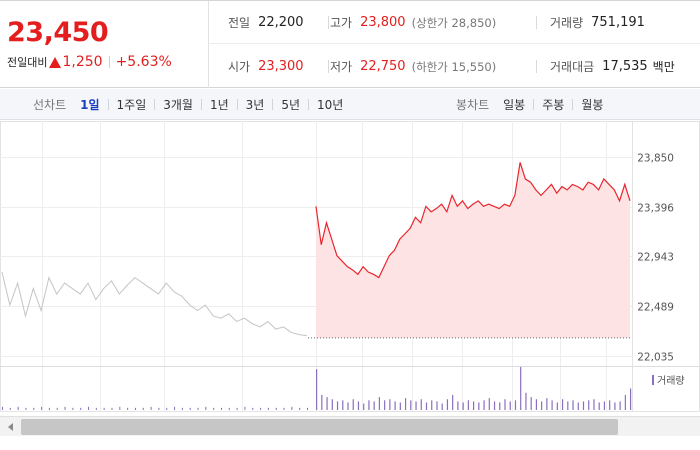 The width and height of the screenshot is (700, 450). I want to click on quote-label: 거래대금, so click(572, 67).